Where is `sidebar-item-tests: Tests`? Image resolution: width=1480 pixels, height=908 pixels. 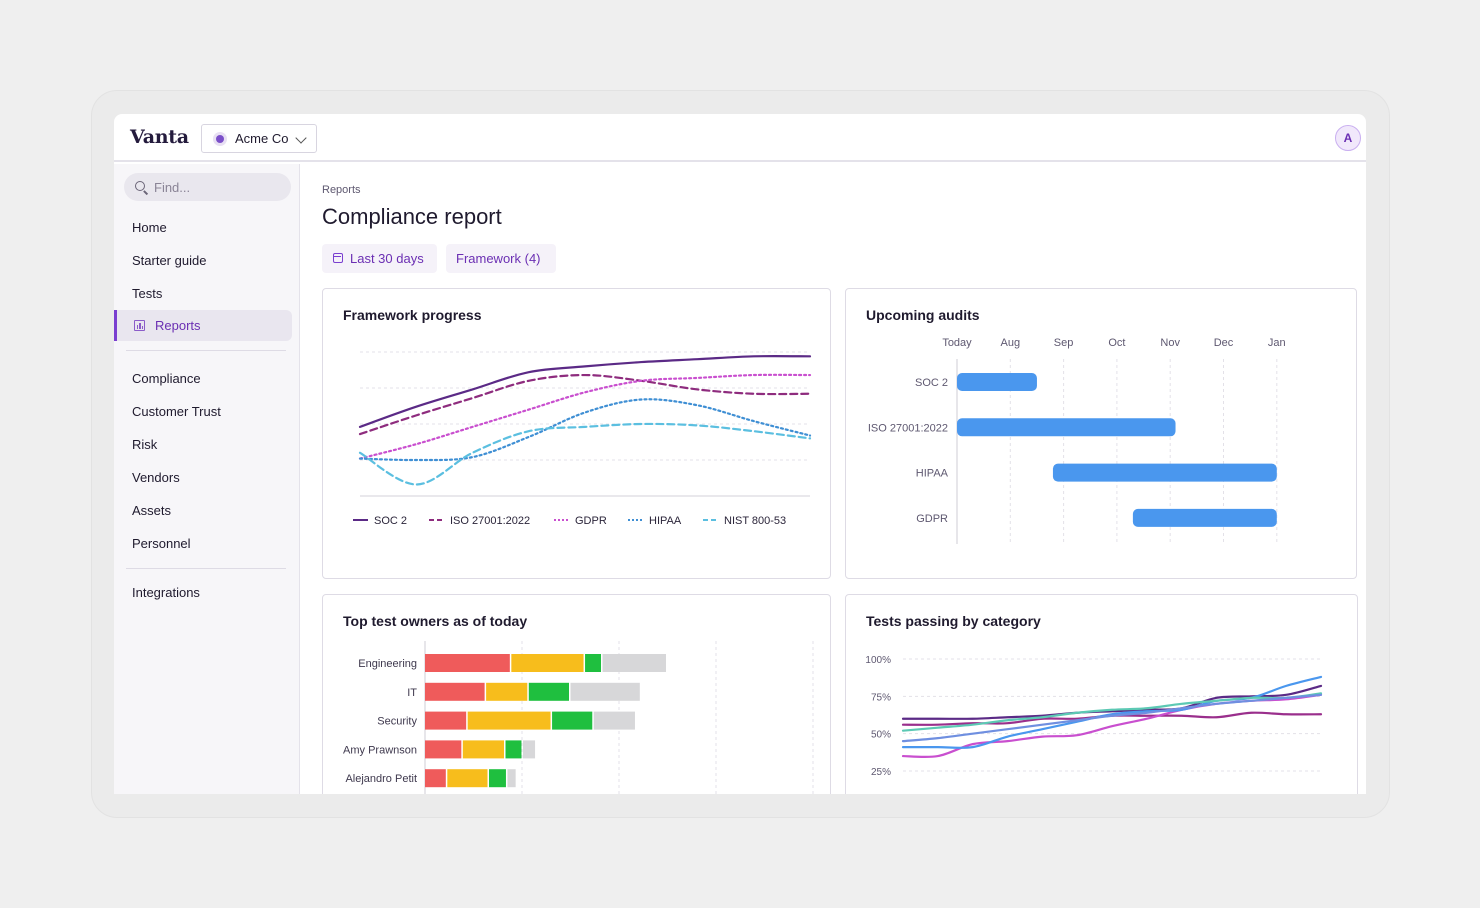 sidebar-item-tests: Tests is located at coordinates (147, 293).